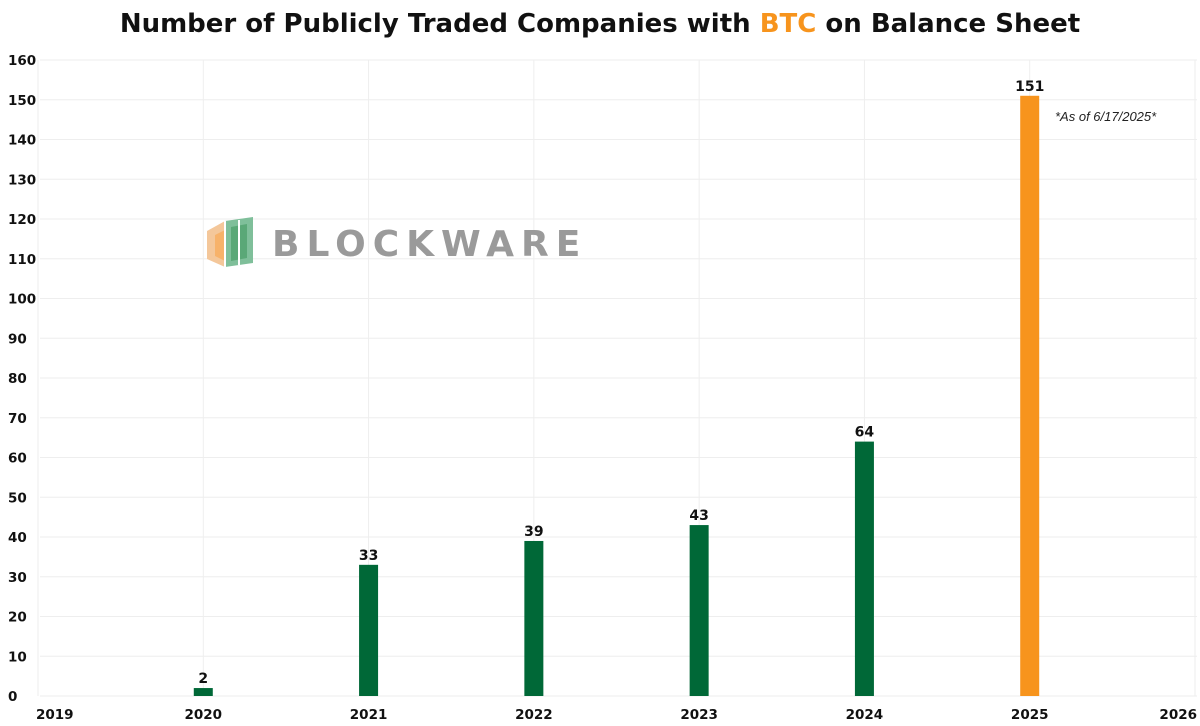 This screenshot has height=726, width=1200. I want to click on data-label-2021: 33, so click(368, 556).